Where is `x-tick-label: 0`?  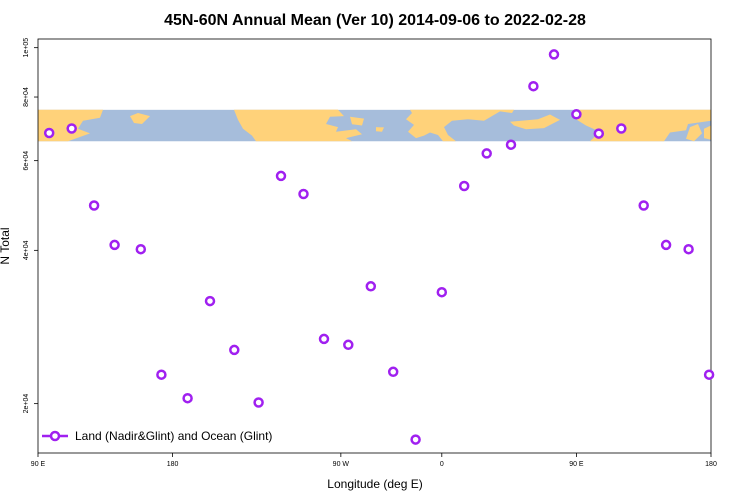 x-tick-label: 0 is located at coordinates (442, 464).